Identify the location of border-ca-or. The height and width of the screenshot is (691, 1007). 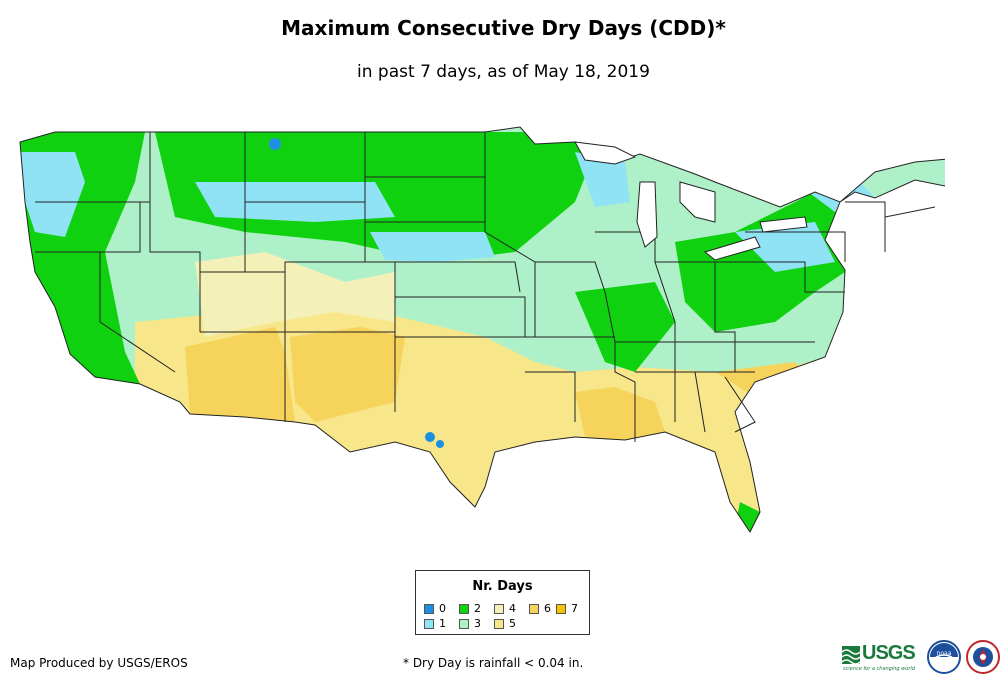
(88, 227).